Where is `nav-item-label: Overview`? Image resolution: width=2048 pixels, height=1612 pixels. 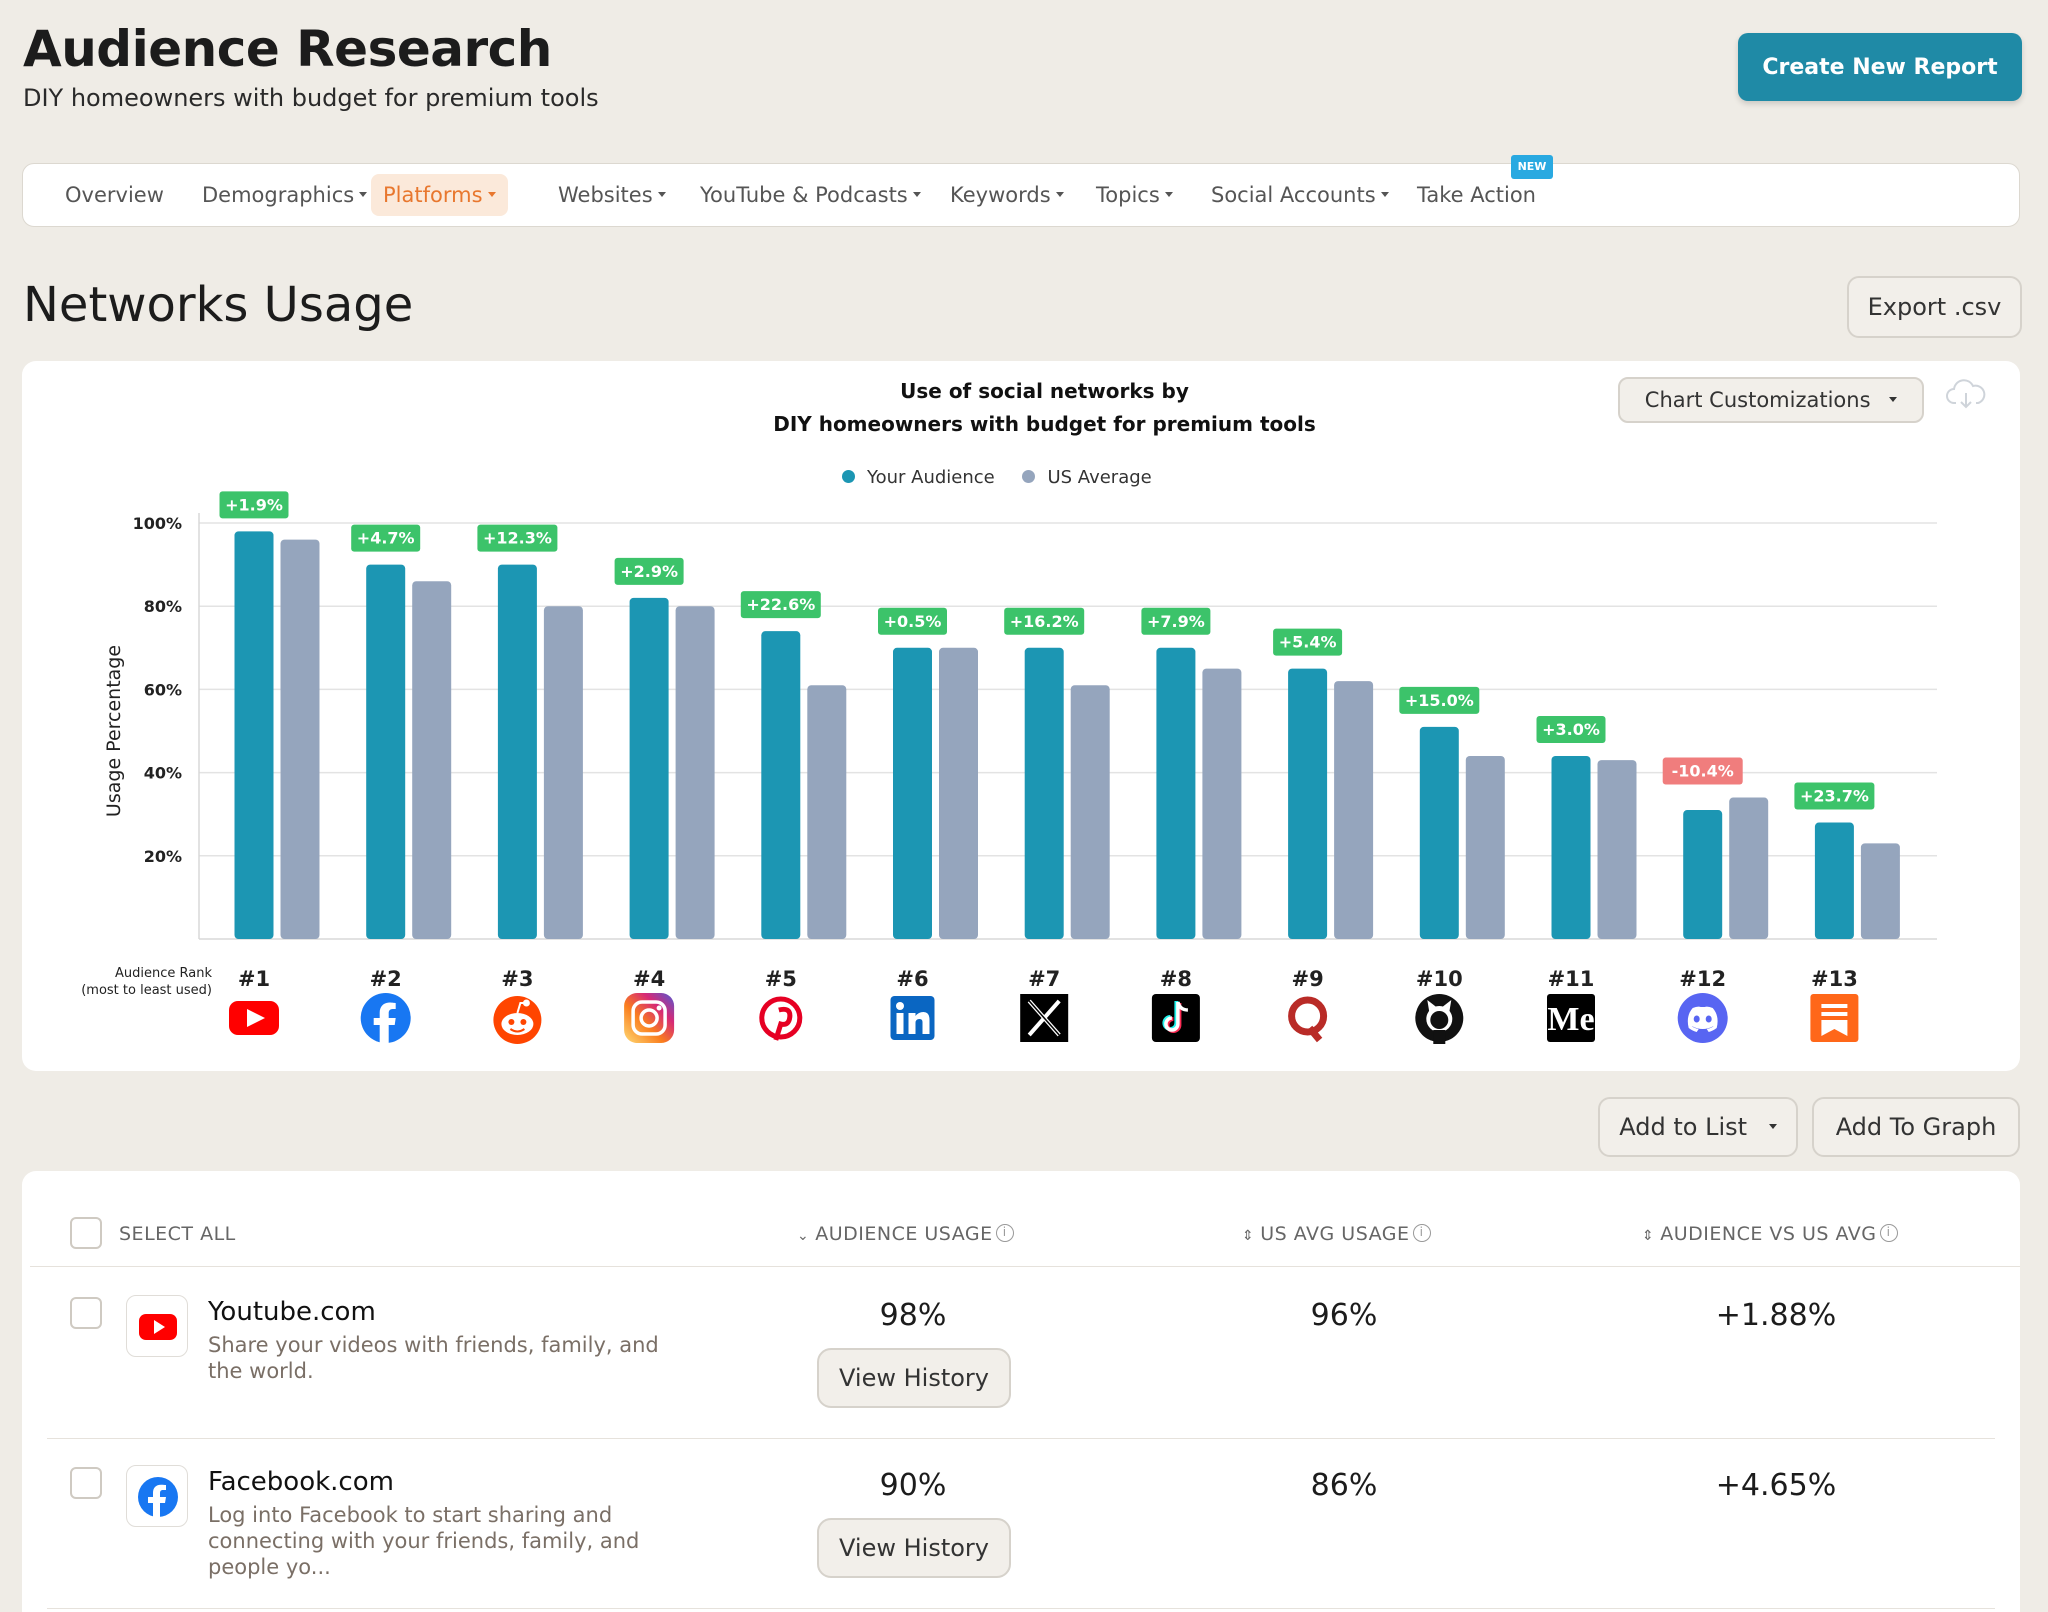
nav-item-label: Overview is located at coordinates (114, 195).